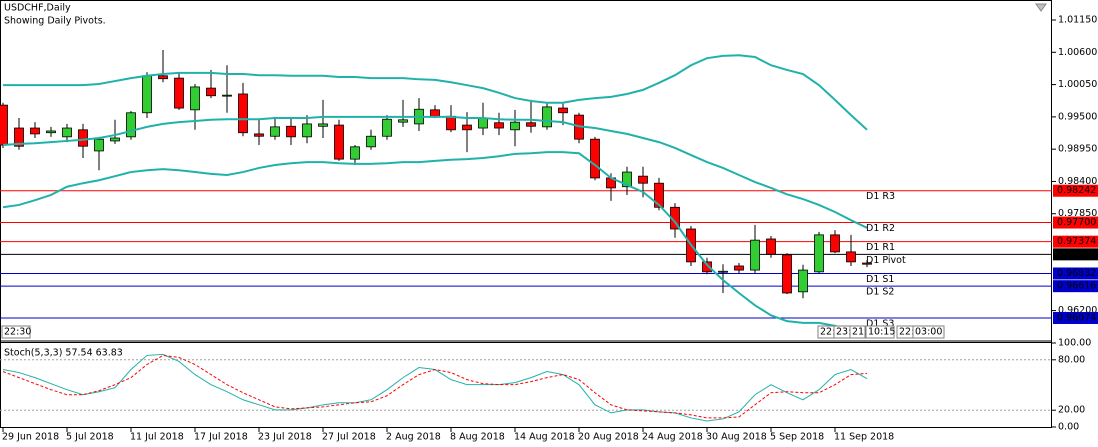 The image size is (1098, 447). Describe the element at coordinates (413, 437) in the screenshot. I see `x-tick-label: 2 Aug 2018` at that location.